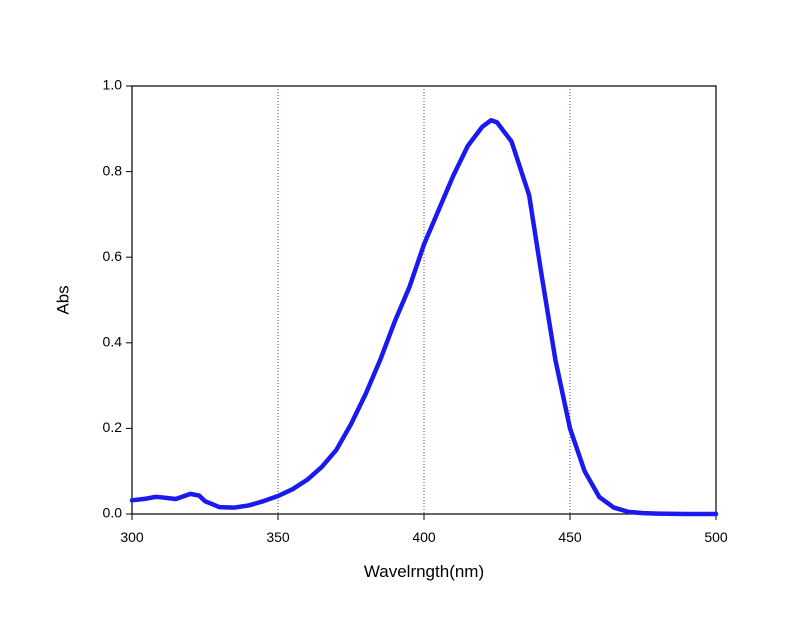 Image resolution: width=800 pixels, height=625 pixels. What do you see at coordinates (113, 427) in the screenshot?
I see `y-tick-label: 0.2` at bounding box center [113, 427].